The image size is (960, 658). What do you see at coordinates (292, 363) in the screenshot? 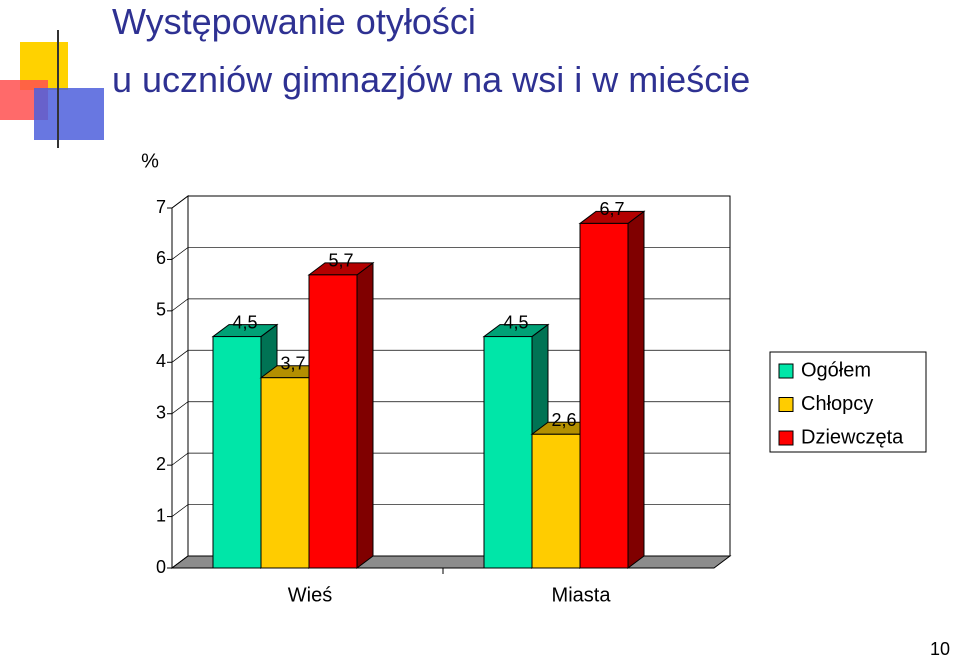
I see `value-label: 3,7` at bounding box center [292, 363].